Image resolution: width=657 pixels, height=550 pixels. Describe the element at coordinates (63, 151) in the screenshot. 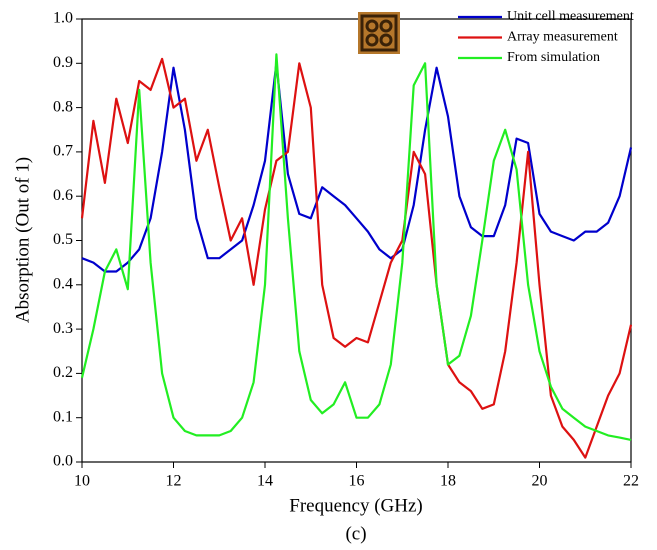

I see `y-tick-label: 0.7` at that location.